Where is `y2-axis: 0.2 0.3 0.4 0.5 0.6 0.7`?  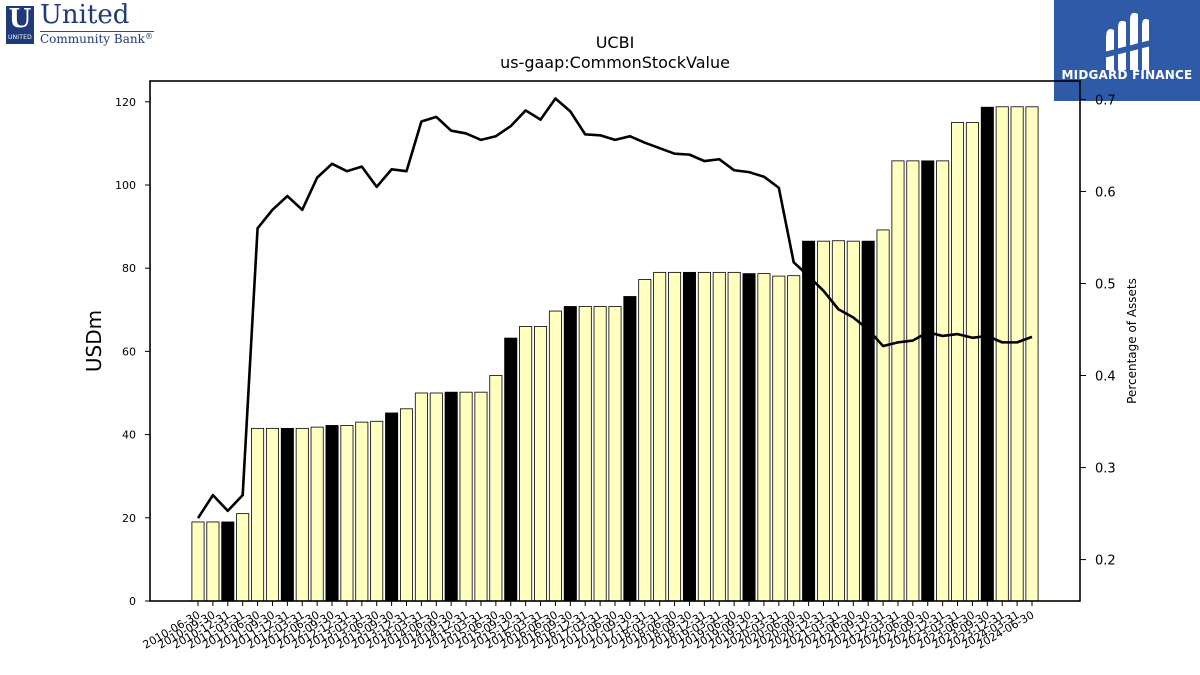 y2-axis: 0.2 0.3 0.4 0.5 0.6 0.7 is located at coordinates (1098, 331).